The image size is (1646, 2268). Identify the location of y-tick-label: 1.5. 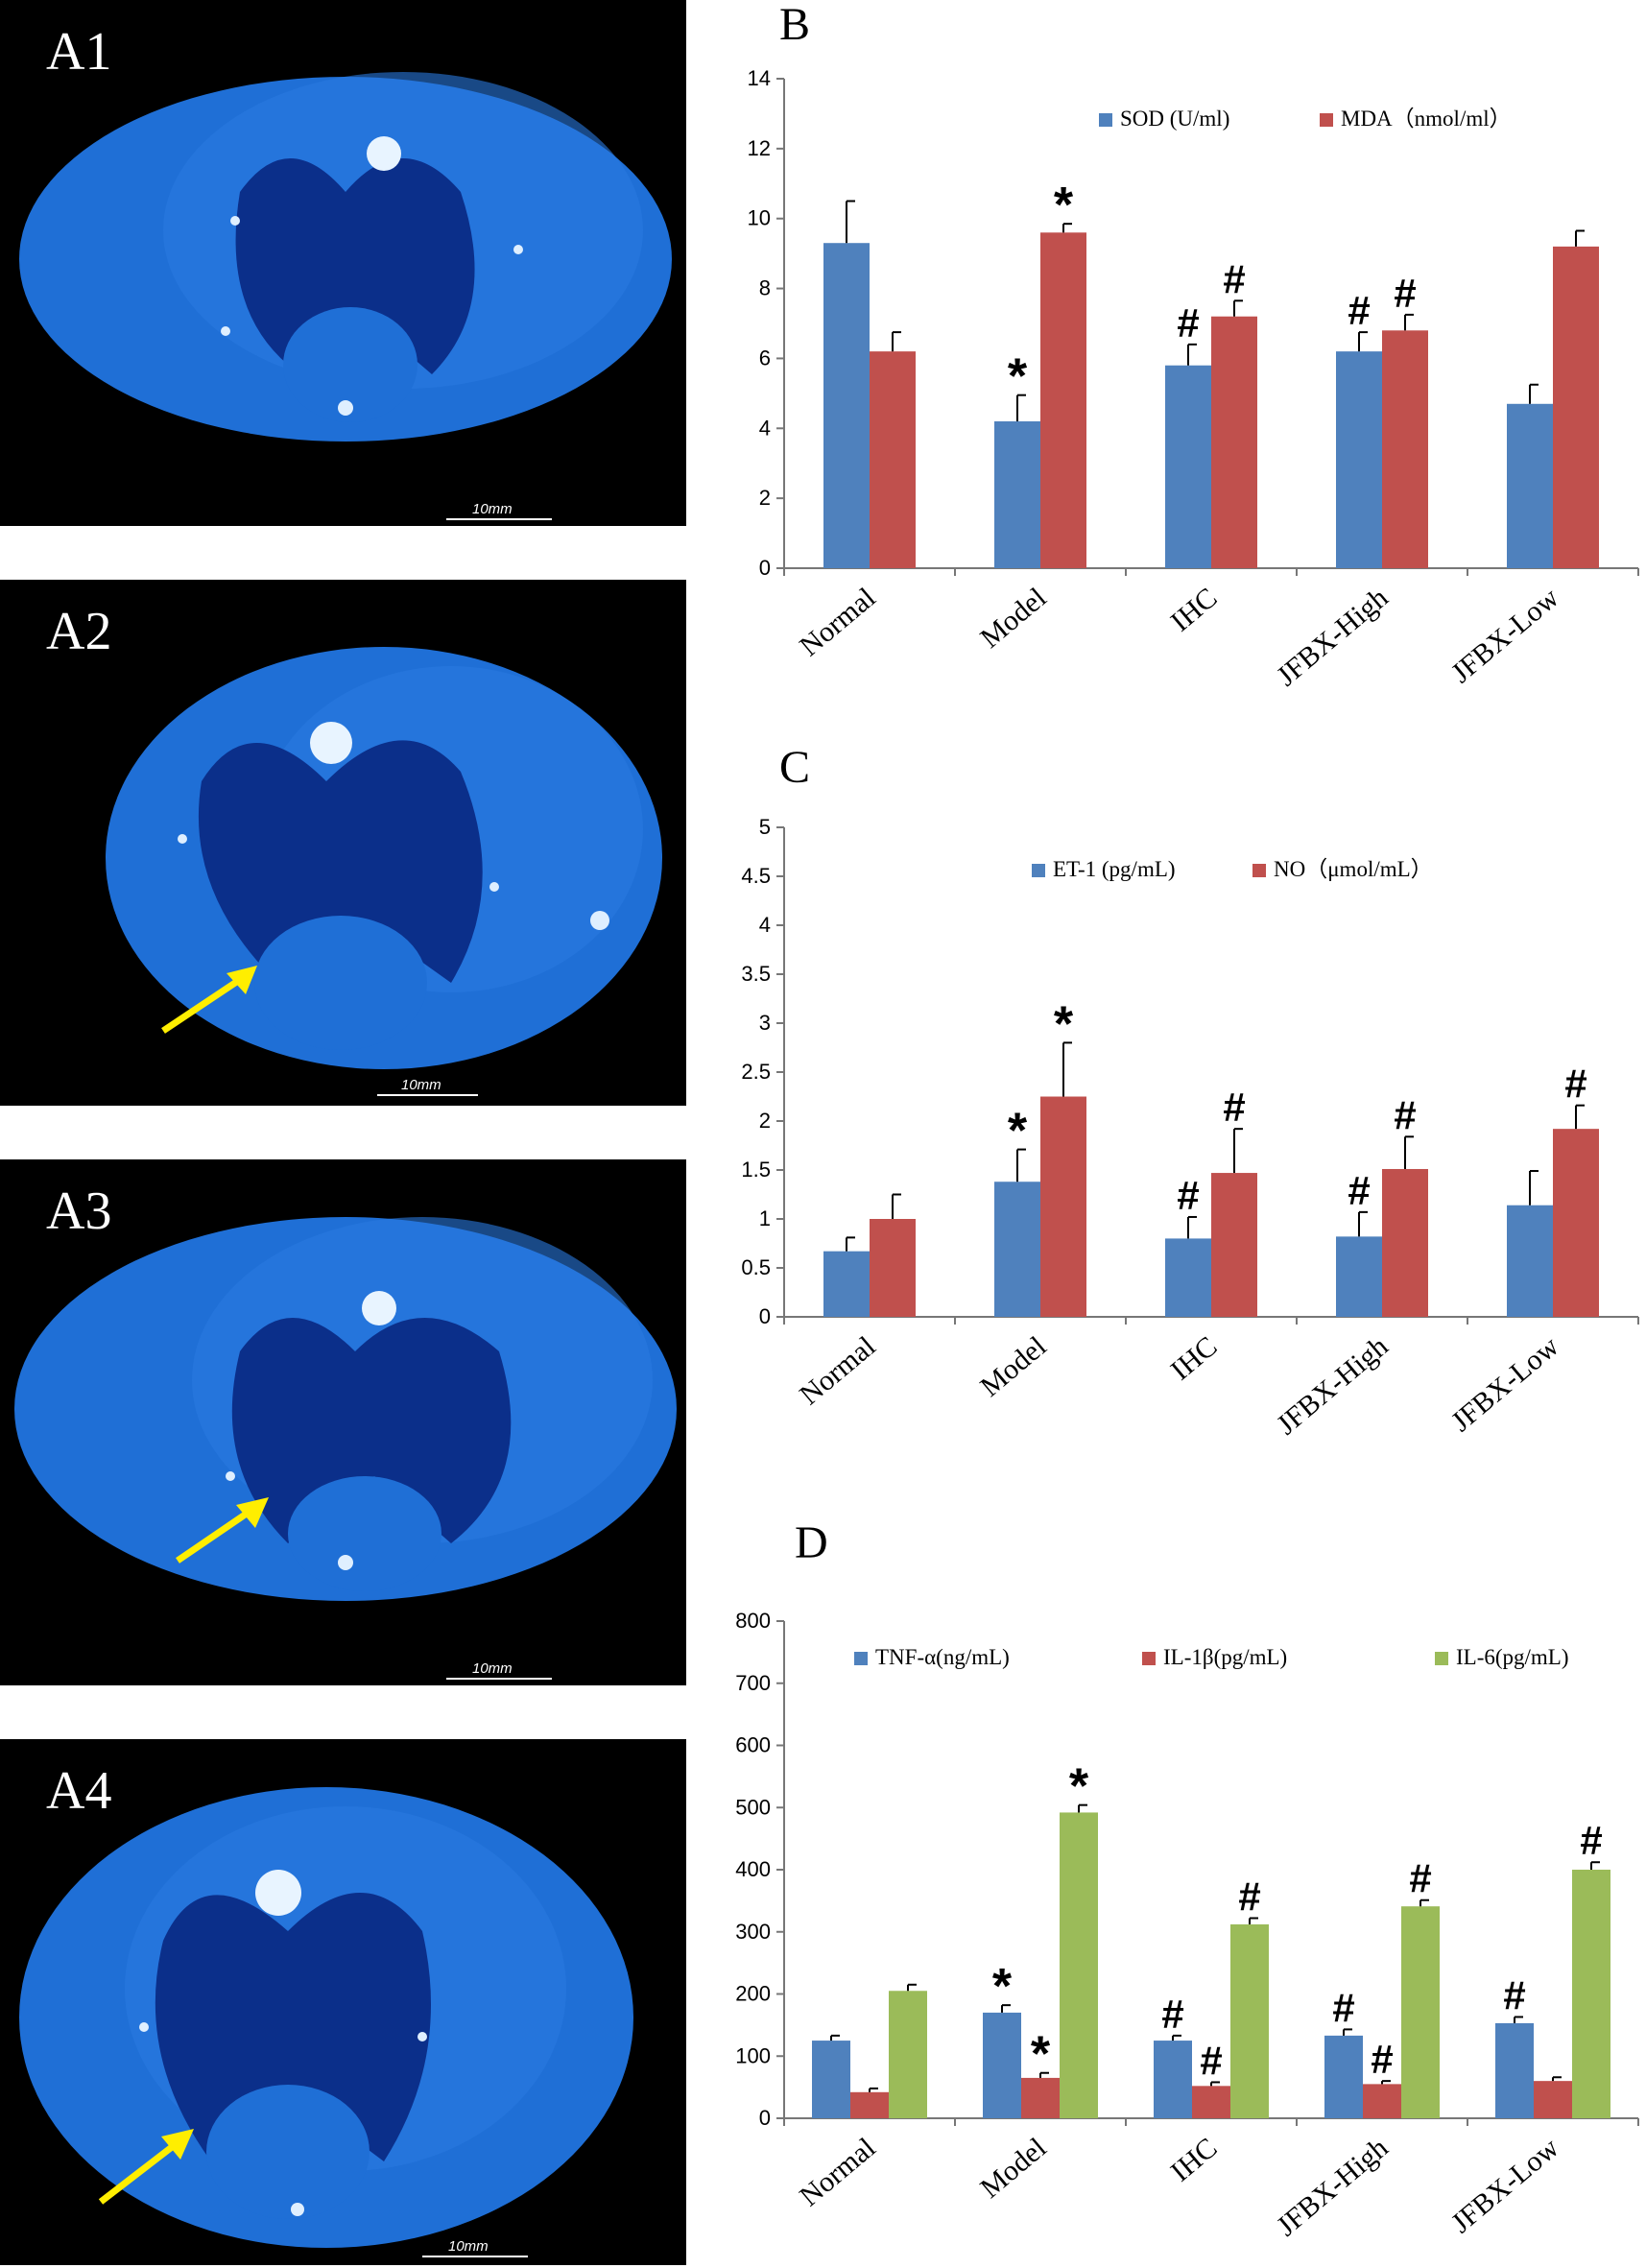
(756, 1170).